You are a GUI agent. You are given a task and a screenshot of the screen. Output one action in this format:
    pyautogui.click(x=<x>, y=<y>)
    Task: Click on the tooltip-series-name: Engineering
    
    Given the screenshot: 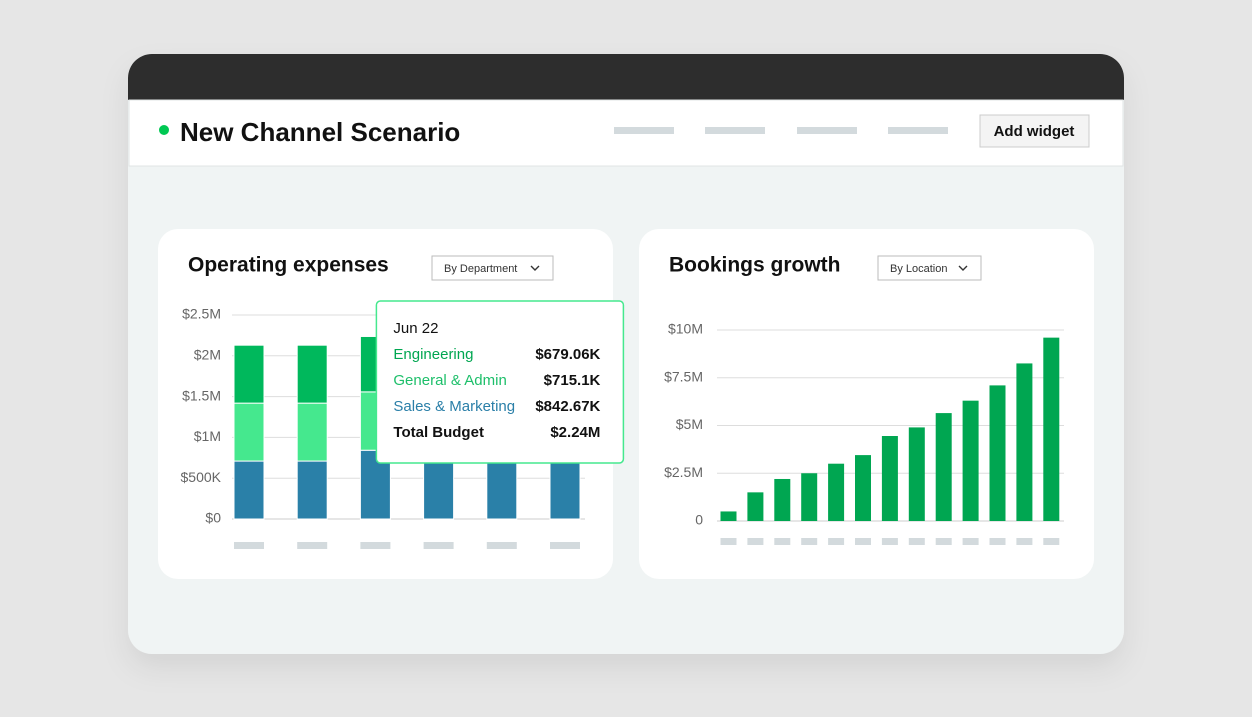 What is the action you would take?
    pyautogui.click(x=433, y=354)
    